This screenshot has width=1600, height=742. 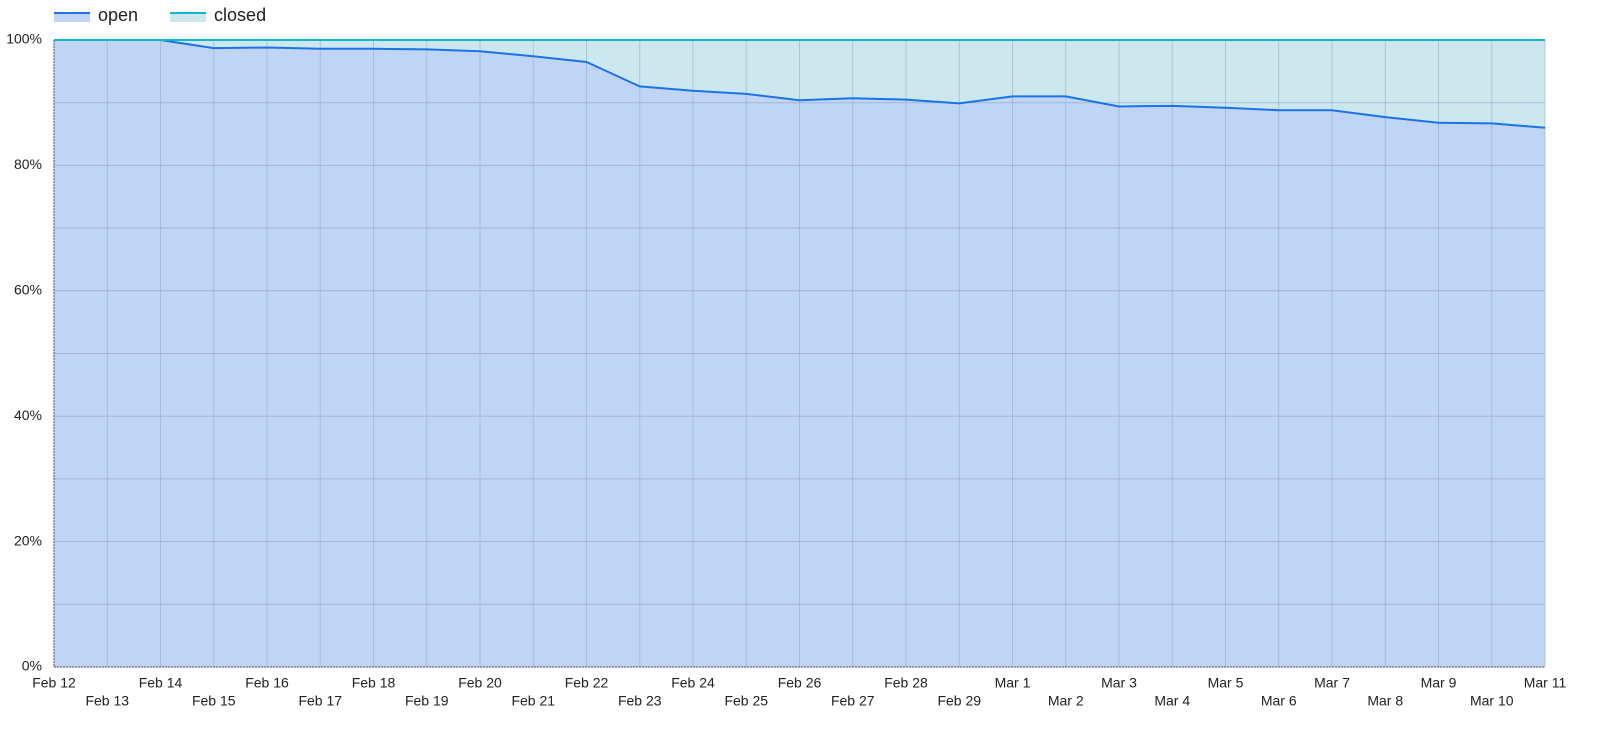 What do you see at coordinates (1066, 701) in the screenshot?
I see `x-tick-label: Mar 2` at bounding box center [1066, 701].